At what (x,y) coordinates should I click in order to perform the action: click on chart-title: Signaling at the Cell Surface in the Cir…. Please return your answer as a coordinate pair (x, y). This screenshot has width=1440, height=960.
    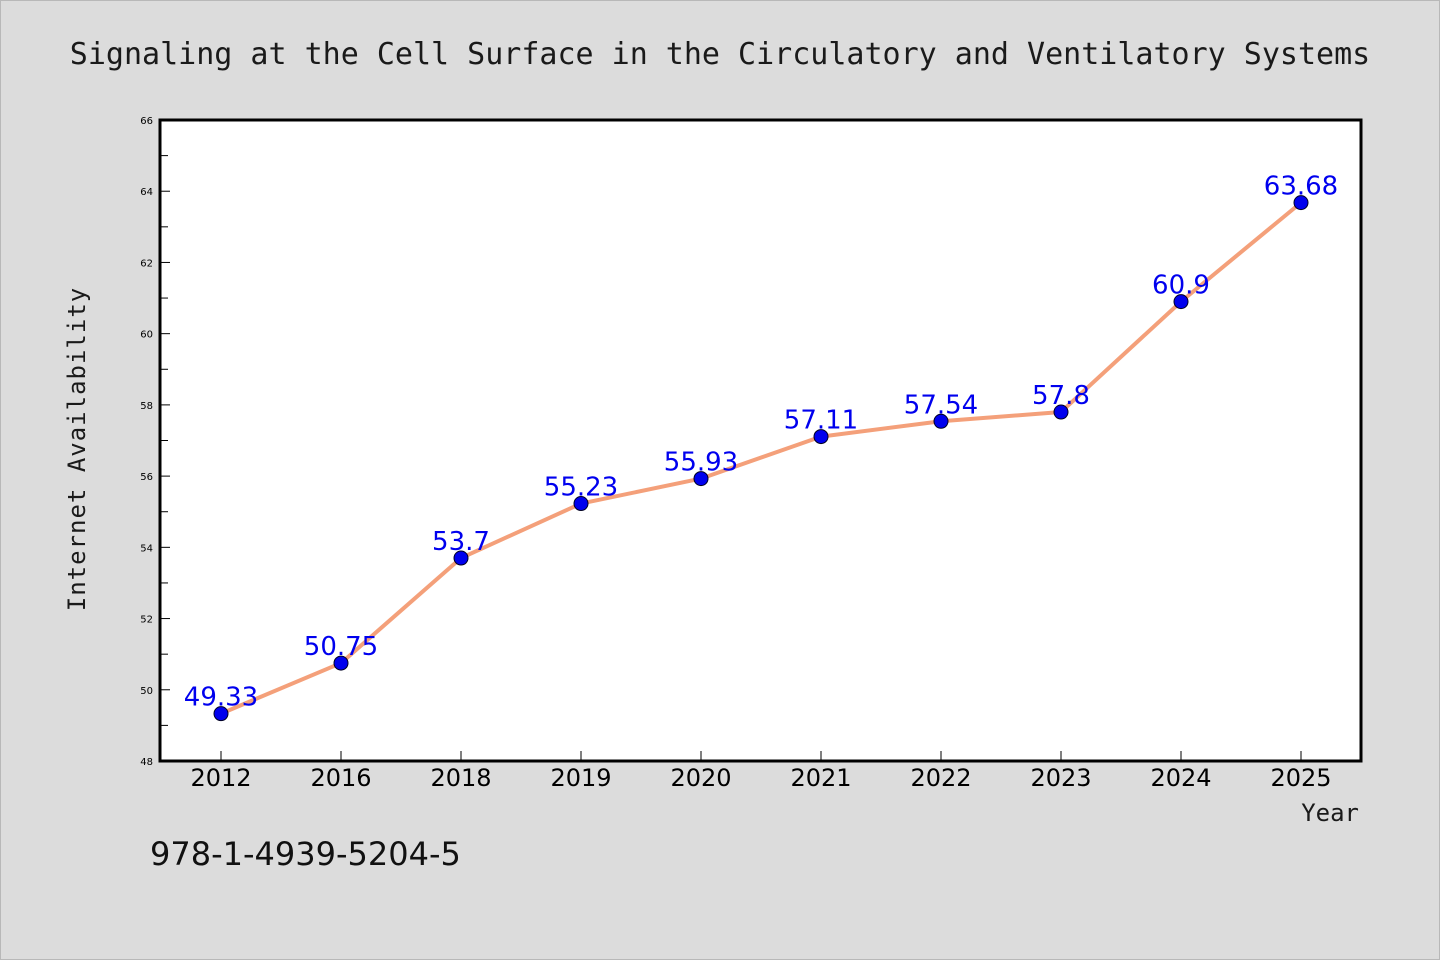
    Looking at the image, I should click on (720, 54).